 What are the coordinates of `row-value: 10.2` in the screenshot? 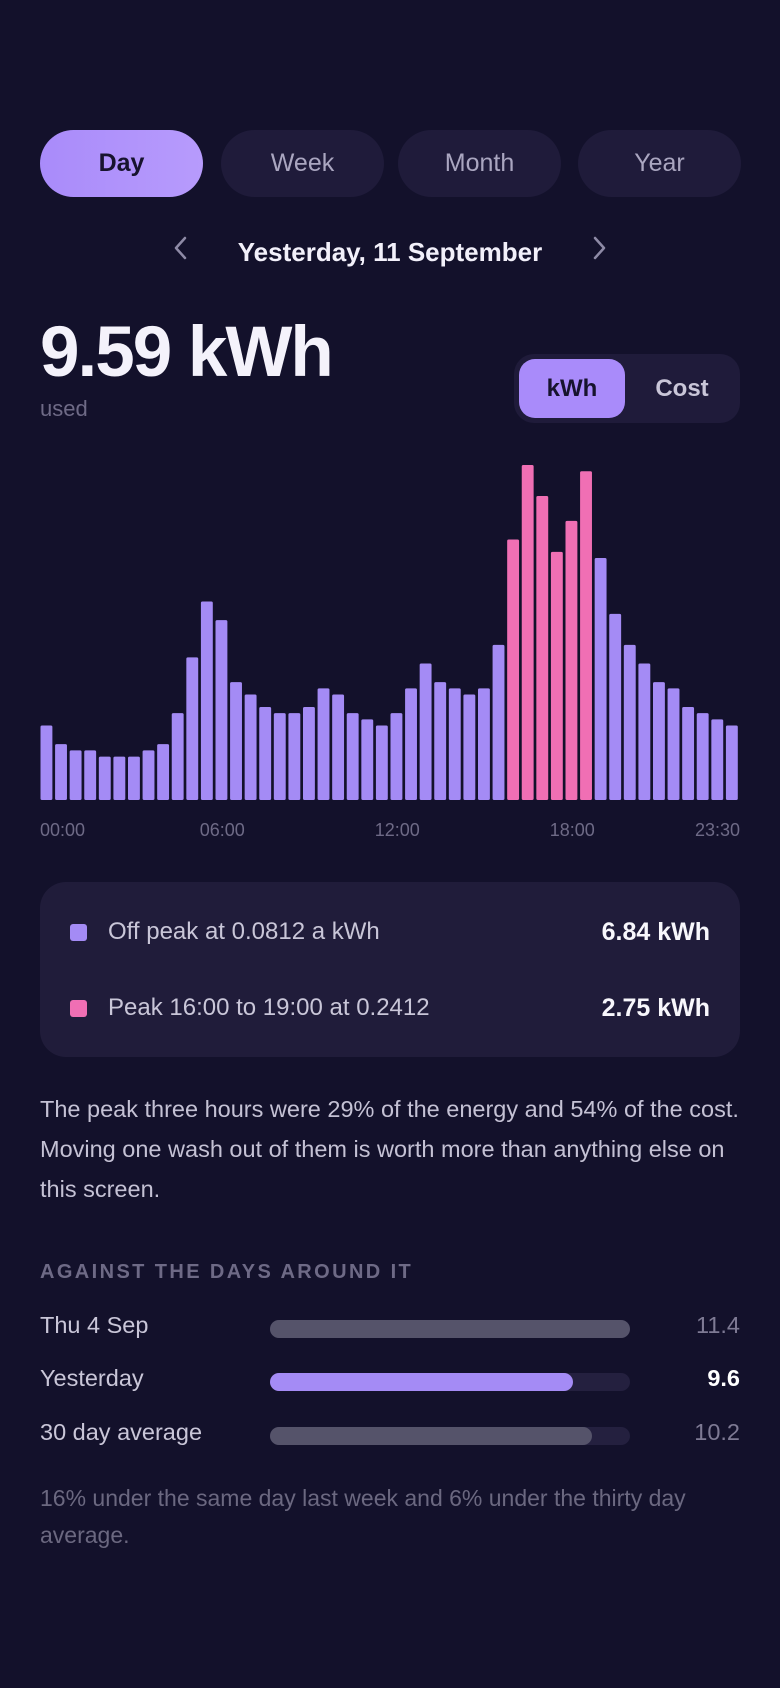 It's located at (717, 1432).